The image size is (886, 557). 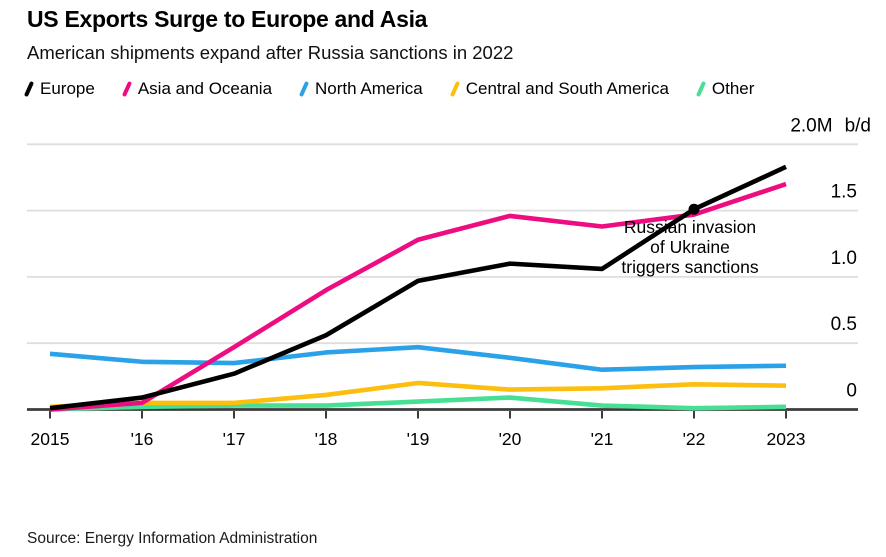 I want to click on legend-item-other: Other, so click(x=725, y=89).